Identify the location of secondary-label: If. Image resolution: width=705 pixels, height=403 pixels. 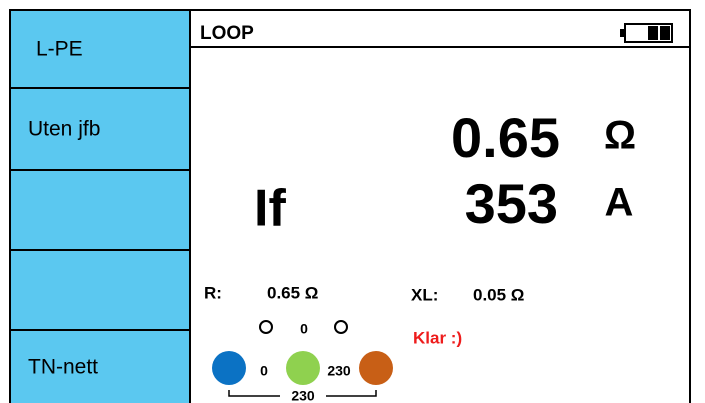
(270, 209).